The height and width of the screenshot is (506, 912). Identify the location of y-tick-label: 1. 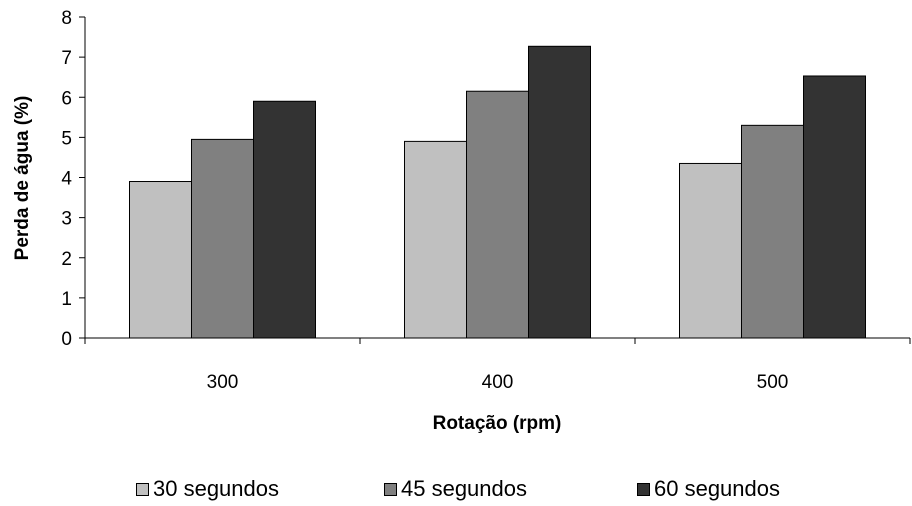
(66, 299).